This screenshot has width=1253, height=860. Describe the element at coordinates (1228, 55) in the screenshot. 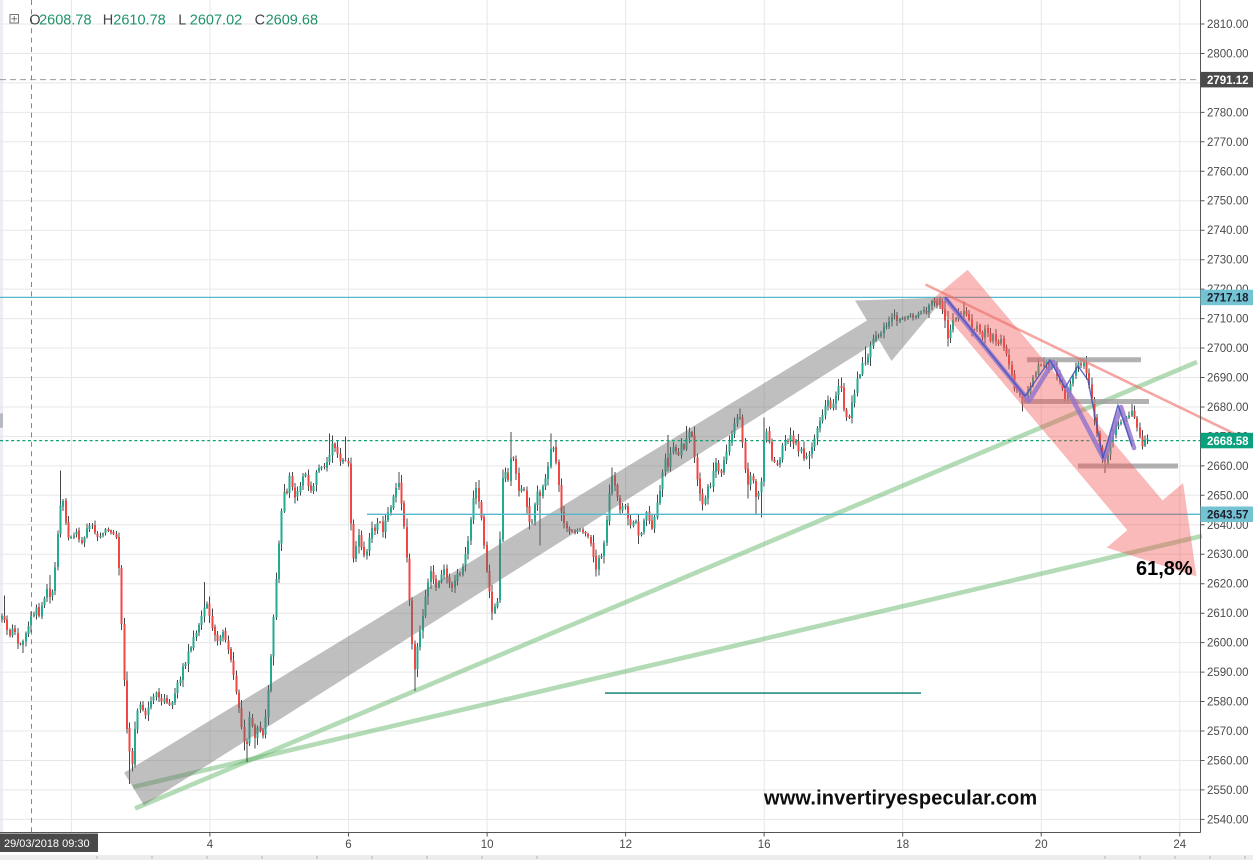

I see `svg-text: 2800.00` at that location.